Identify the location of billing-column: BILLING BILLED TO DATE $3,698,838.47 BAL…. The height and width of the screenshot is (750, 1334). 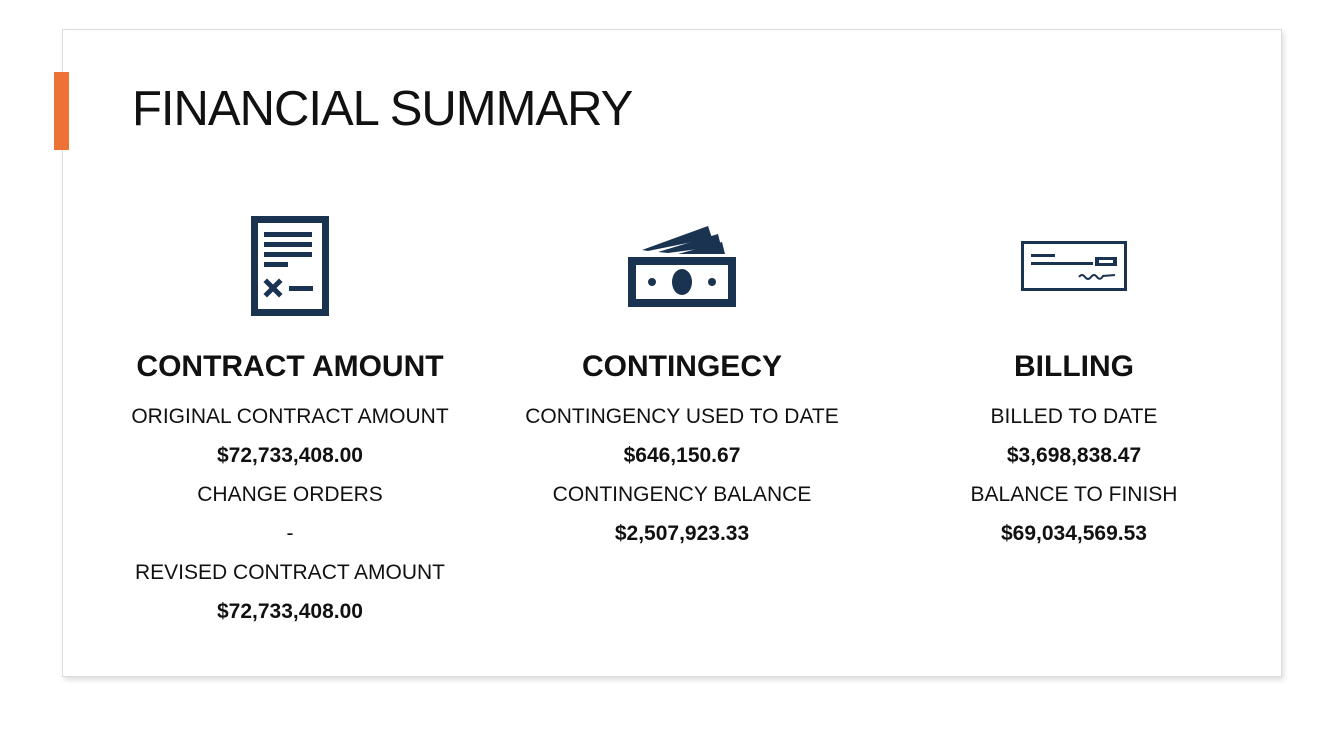
(1074, 381).